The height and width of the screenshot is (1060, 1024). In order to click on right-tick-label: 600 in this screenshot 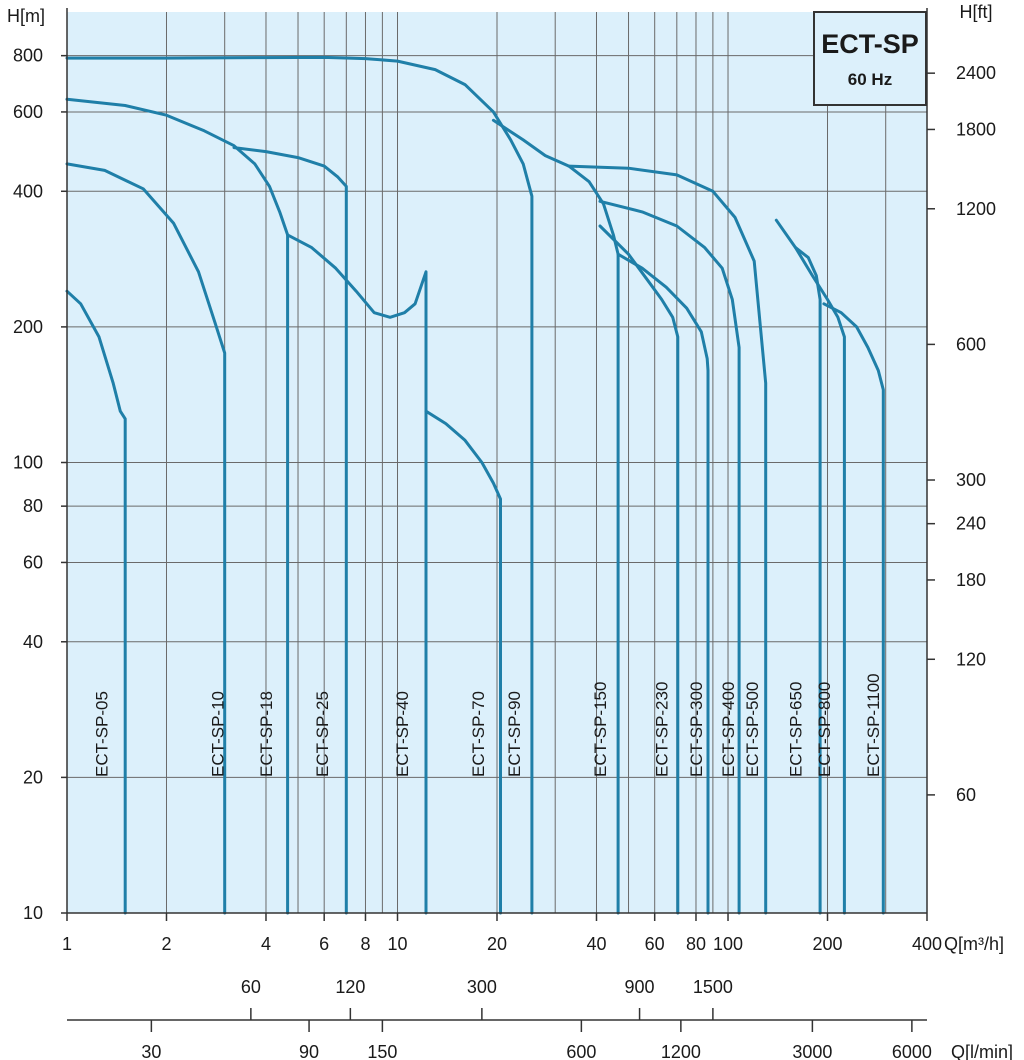, I will do `click(971, 344)`.